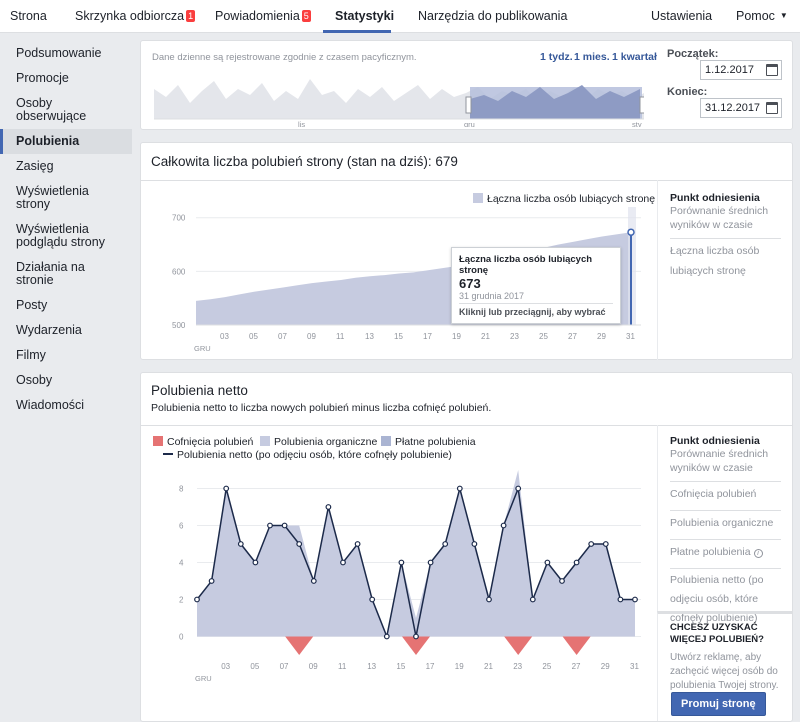 The image size is (800, 722). I want to click on tab-notifications: Powiadomienia 5, so click(263, 16).